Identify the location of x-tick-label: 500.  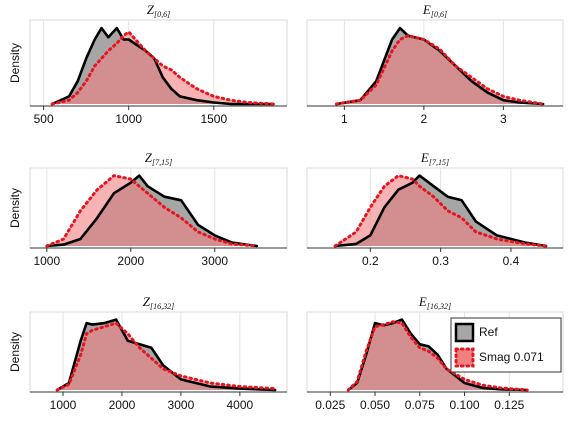
(44, 119).